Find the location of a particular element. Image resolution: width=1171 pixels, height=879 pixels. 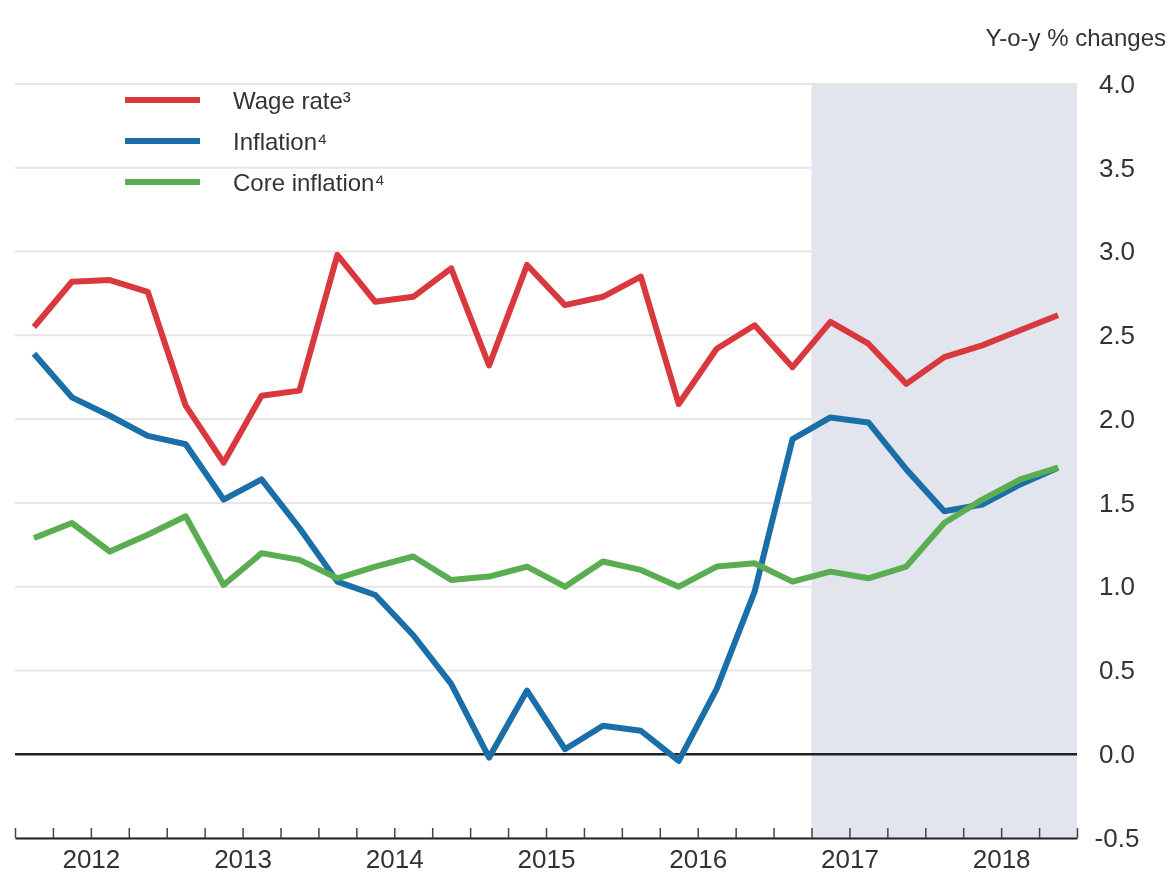

y-tick-label: 1.0 is located at coordinates (1117, 586).